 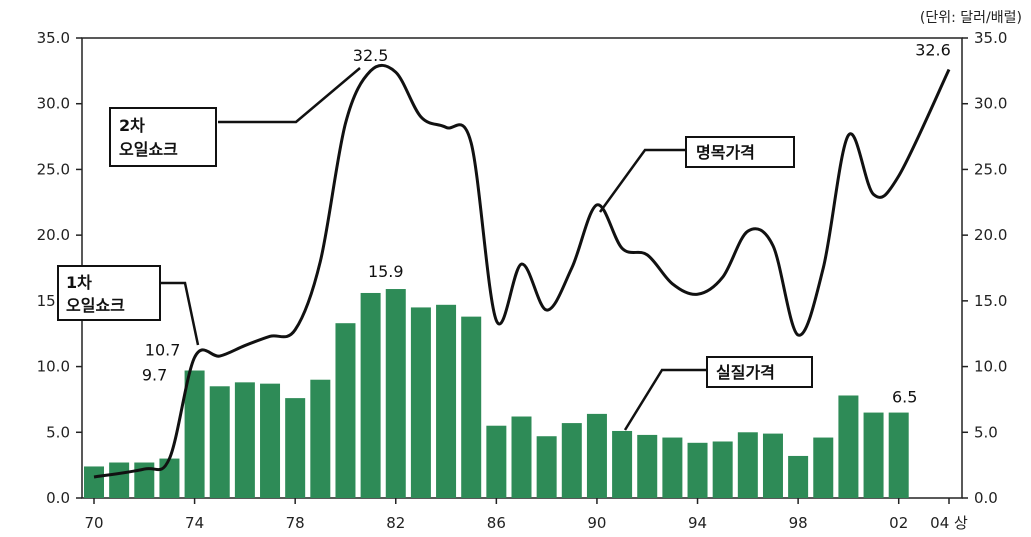 What do you see at coordinates (289, 95) in the screenshot?
I see `leader-shock2` at bounding box center [289, 95].